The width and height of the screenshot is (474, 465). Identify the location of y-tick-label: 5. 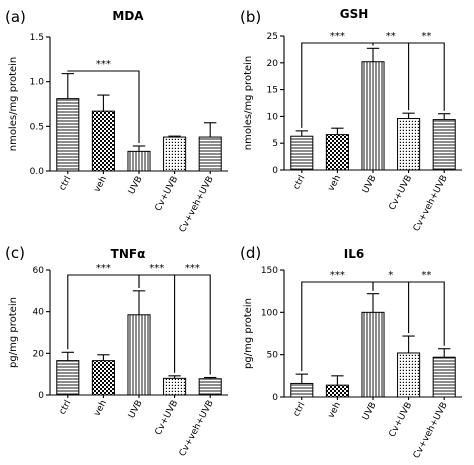
(275, 144).